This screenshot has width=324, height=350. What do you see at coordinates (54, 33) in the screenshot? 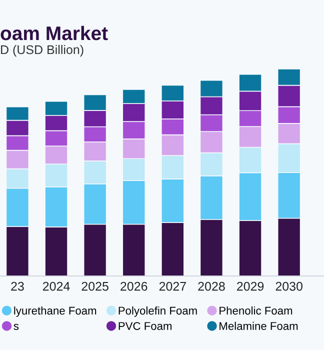
I see `chart-title: oam Market` at bounding box center [54, 33].